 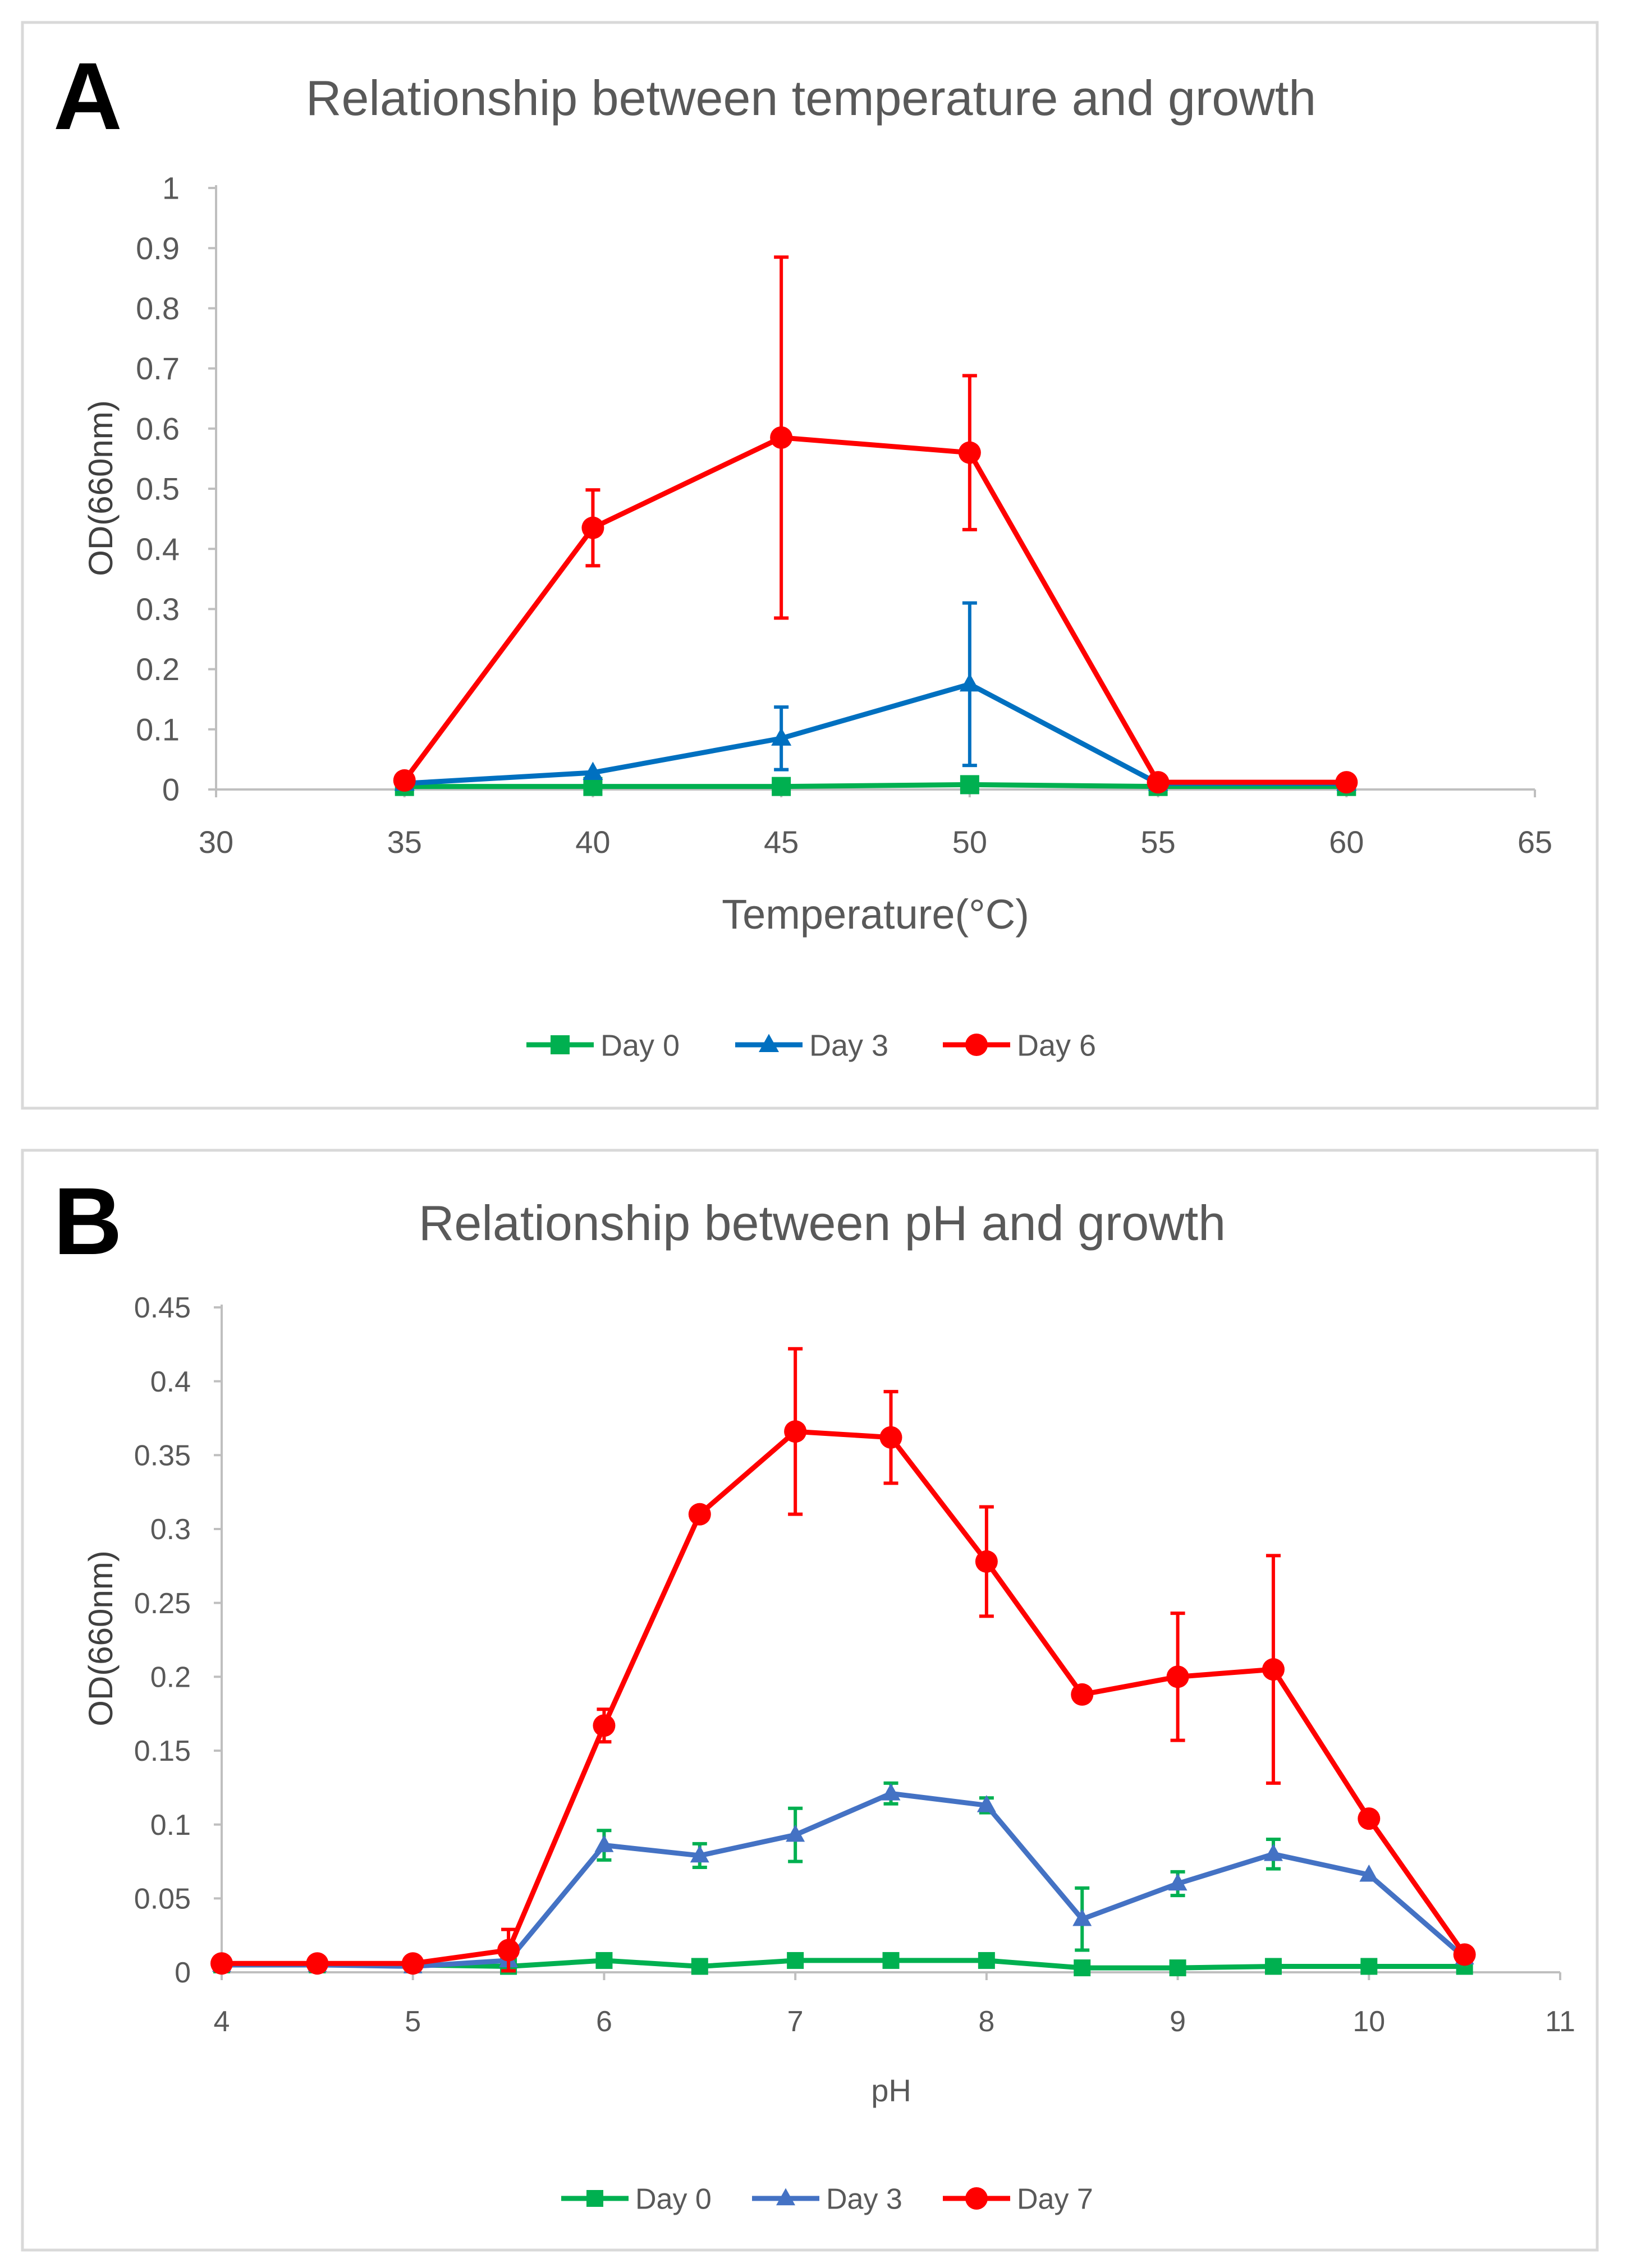 What do you see at coordinates (158, 248) in the screenshot?
I see `y-tick-label: 0.9` at bounding box center [158, 248].